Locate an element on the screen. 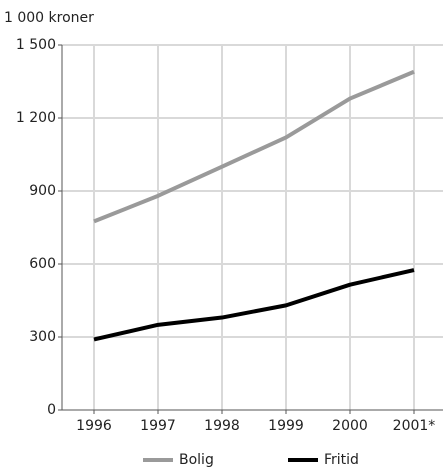 Image resolution: width=443 pixels, height=468 pixels. y-tick-label: 900 is located at coordinates (42, 191).